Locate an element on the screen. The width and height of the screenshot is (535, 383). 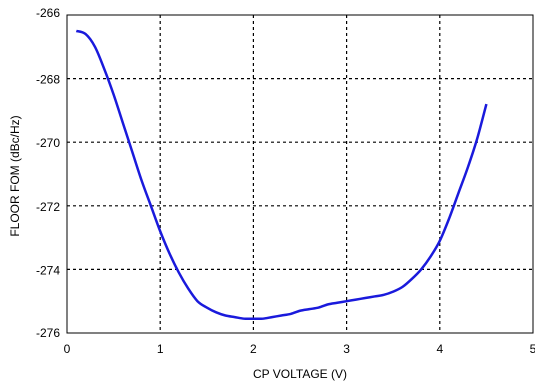
x-axis-ticks: 0 1 2 3 4 5 is located at coordinates (299, 349).